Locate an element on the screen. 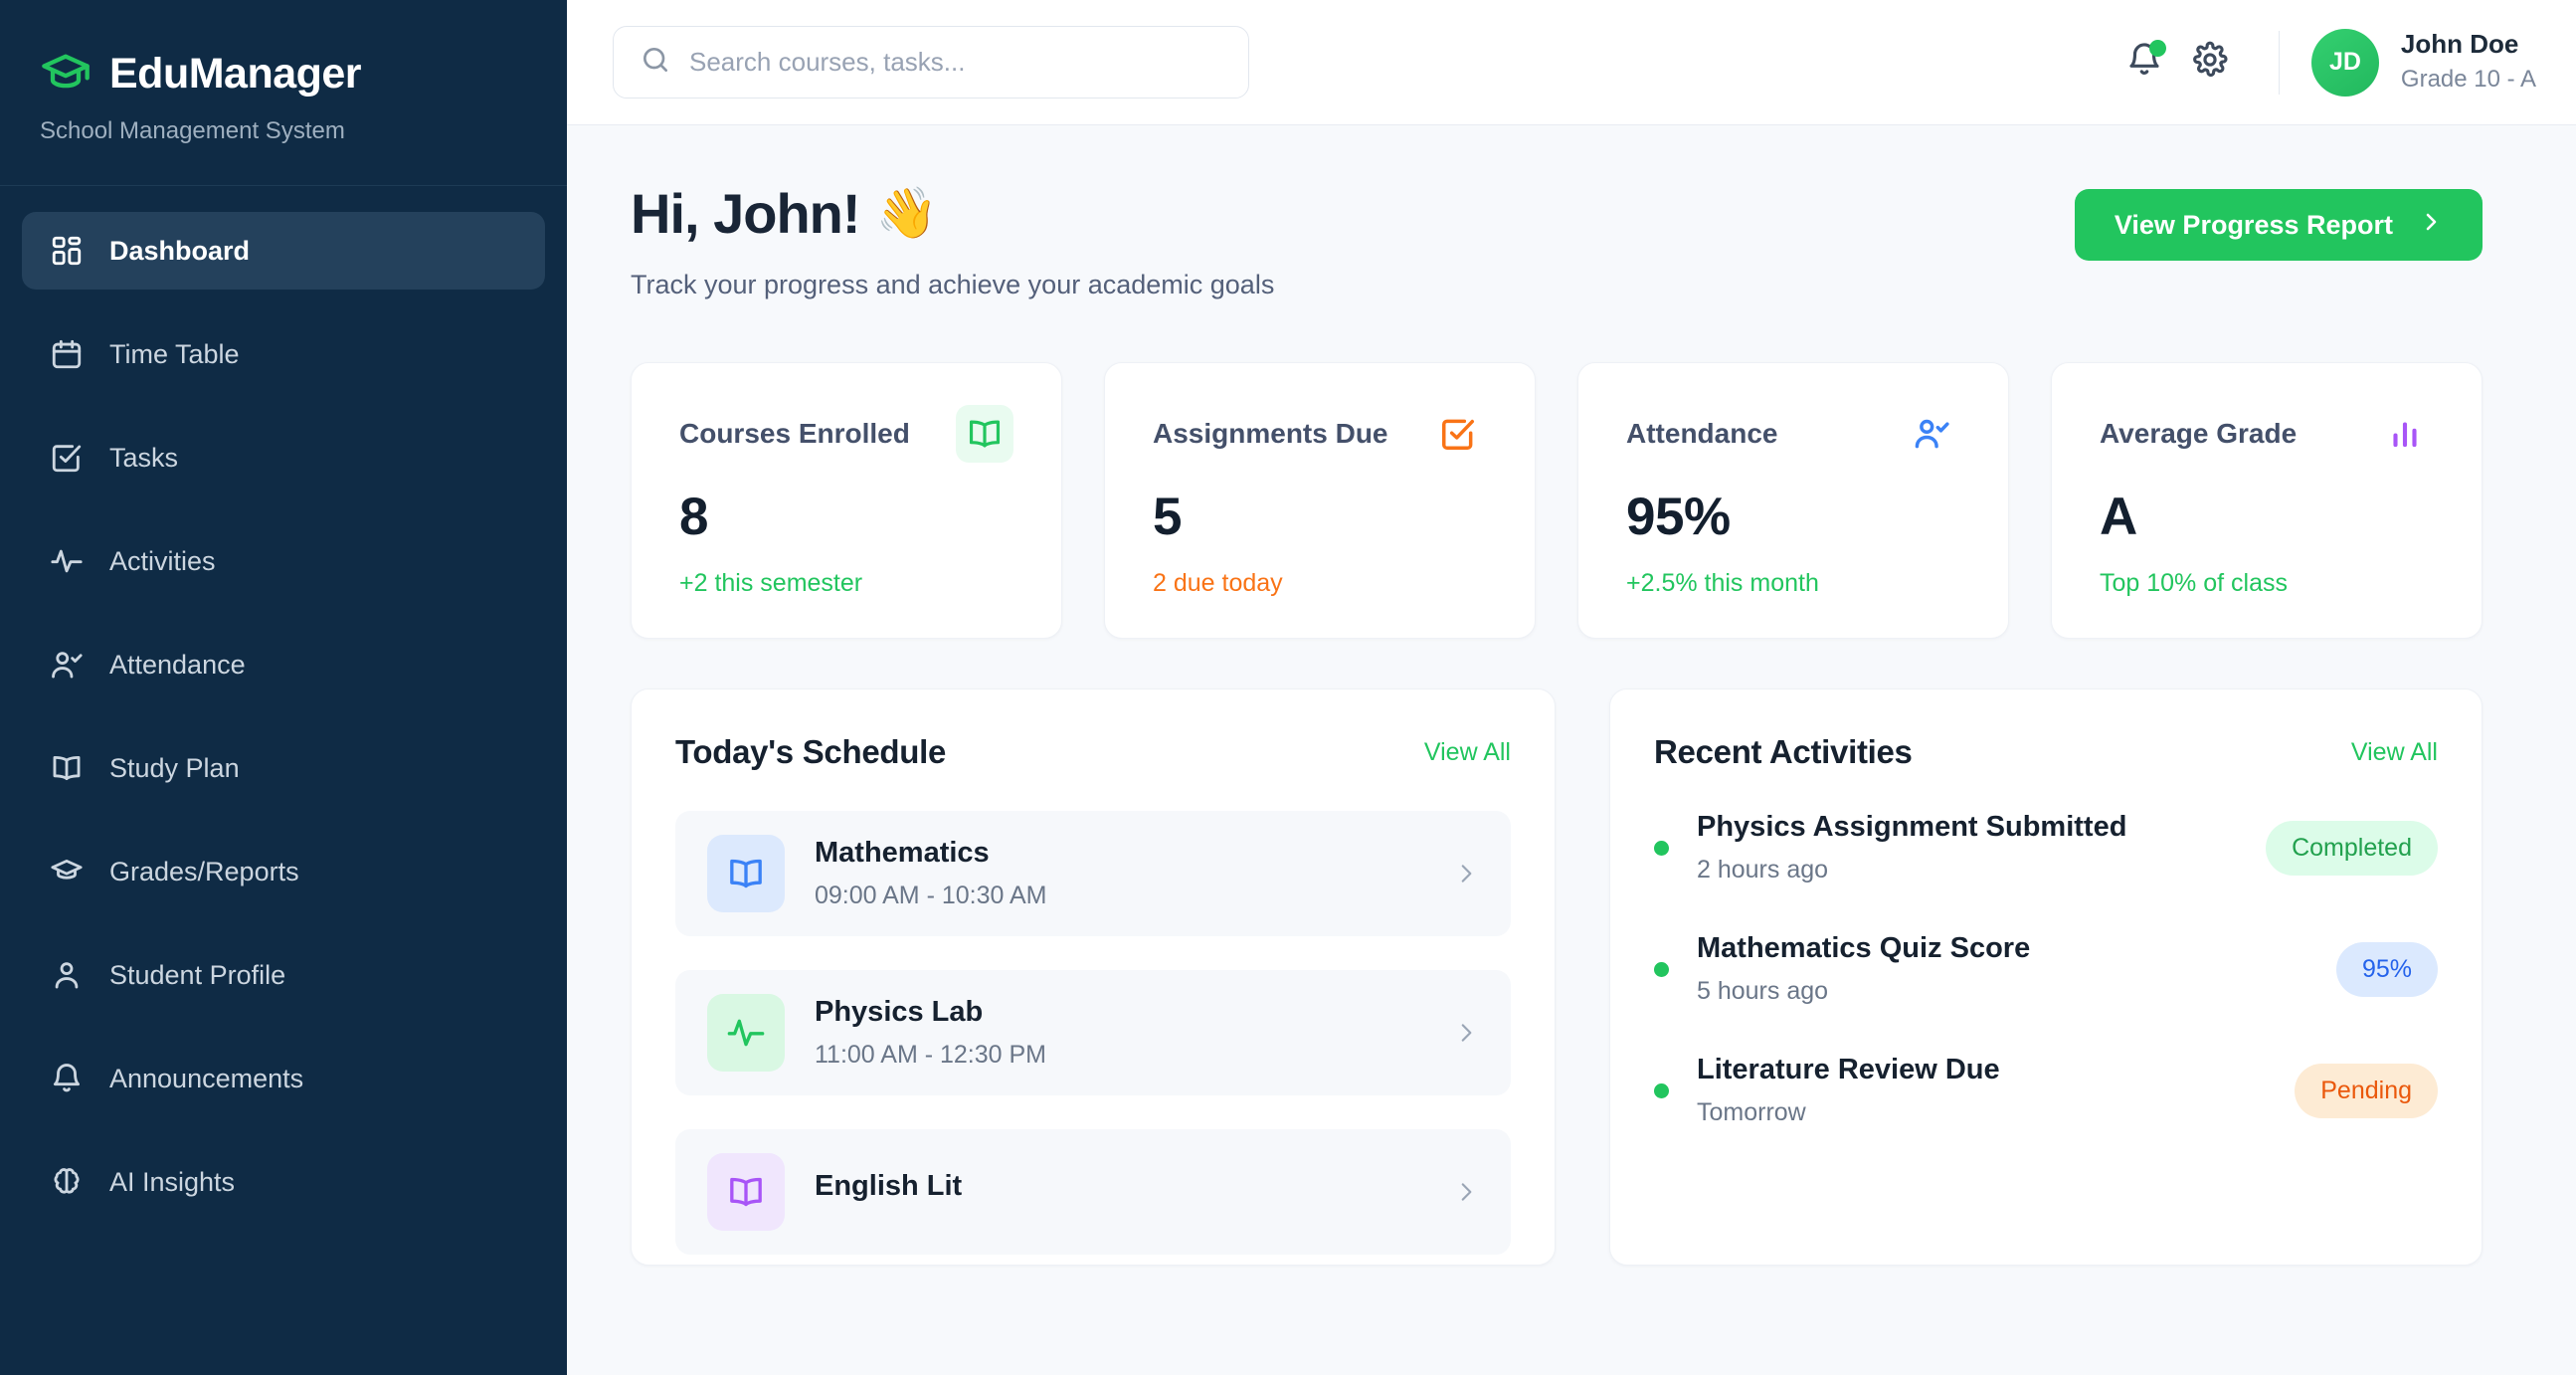 The width and height of the screenshot is (2576, 1375). stat-delta: 2 due today is located at coordinates (1218, 583).